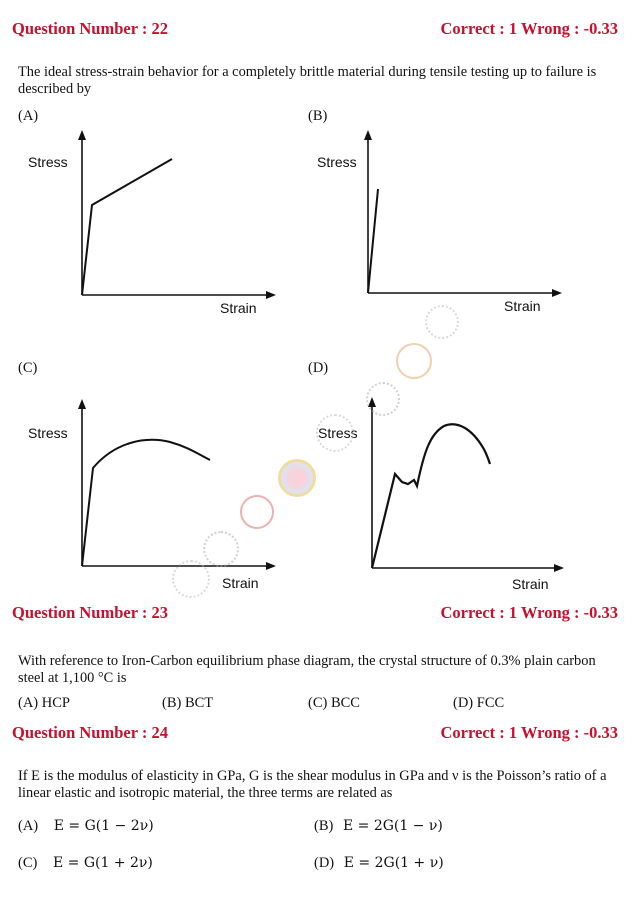 Image resolution: width=638 pixels, height=903 pixels. I want to click on option-a: (A) HCP, so click(44, 703).